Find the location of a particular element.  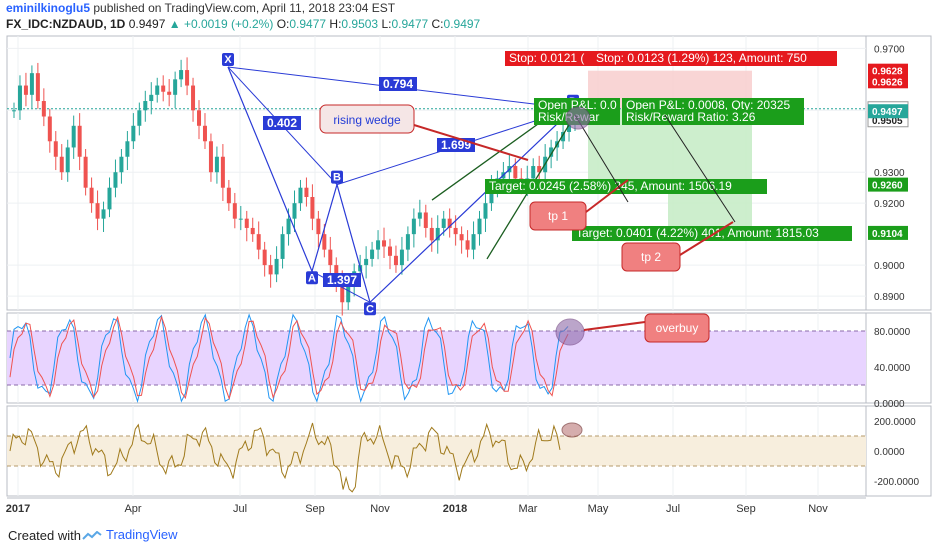

ohlc-h-label: H: is located at coordinates (335, 24).